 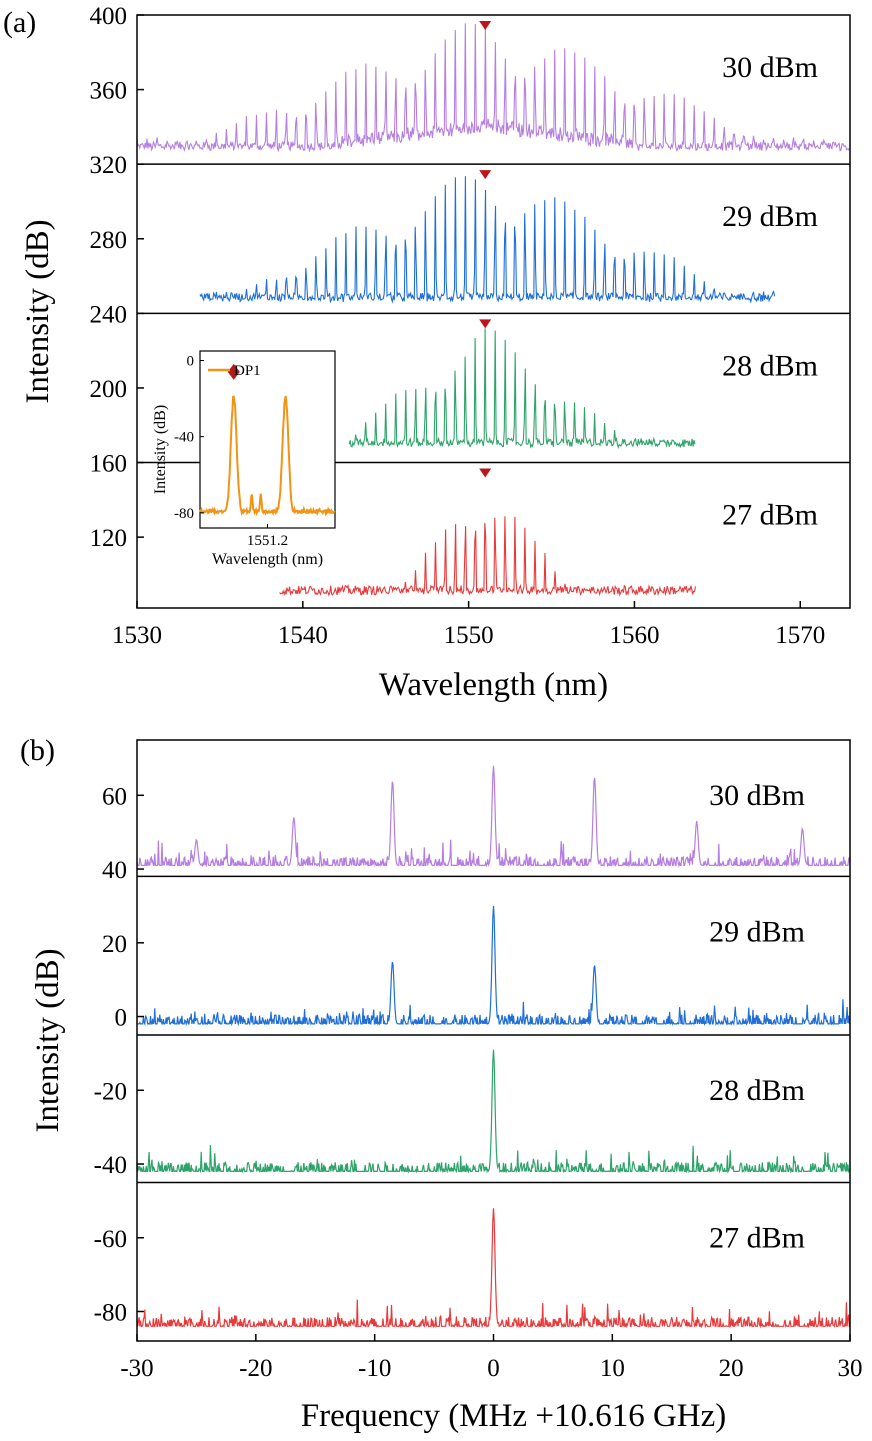 What do you see at coordinates (374, 1368) in the screenshot?
I see `x-tick-label: -10` at bounding box center [374, 1368].